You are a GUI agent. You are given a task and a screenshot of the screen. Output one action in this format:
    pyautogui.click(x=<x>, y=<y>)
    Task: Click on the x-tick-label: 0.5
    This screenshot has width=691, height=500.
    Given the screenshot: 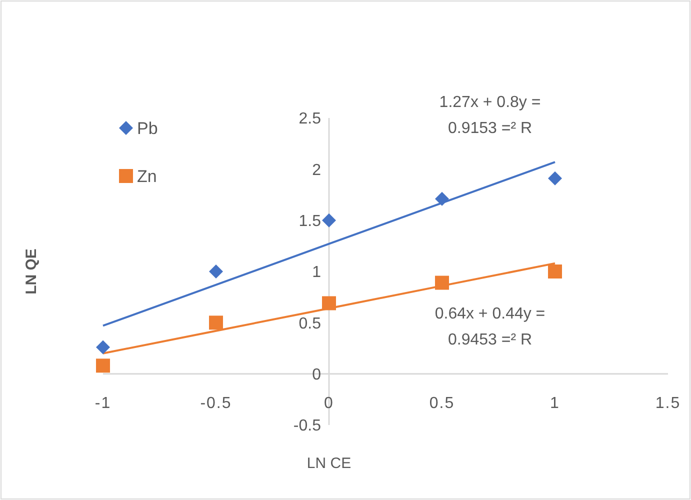 What is the action you would take?
    pyautogui.click(x=442, y=403)
    